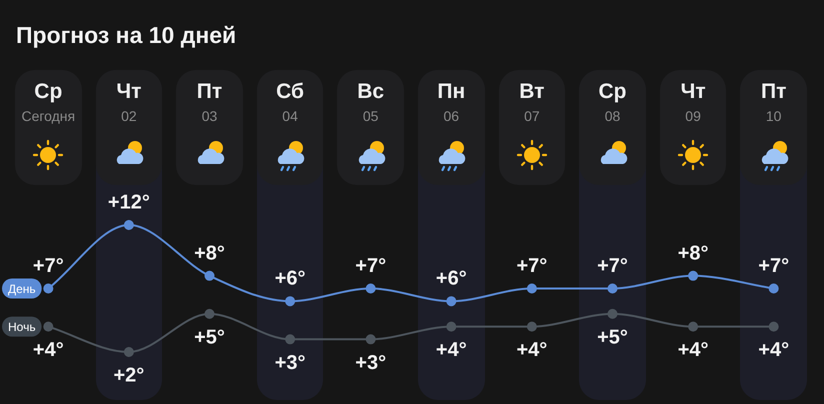 This screenshot has width=824, height=404. I want to click on x-tick-label: Ср Сегодня, so click(48, 102).